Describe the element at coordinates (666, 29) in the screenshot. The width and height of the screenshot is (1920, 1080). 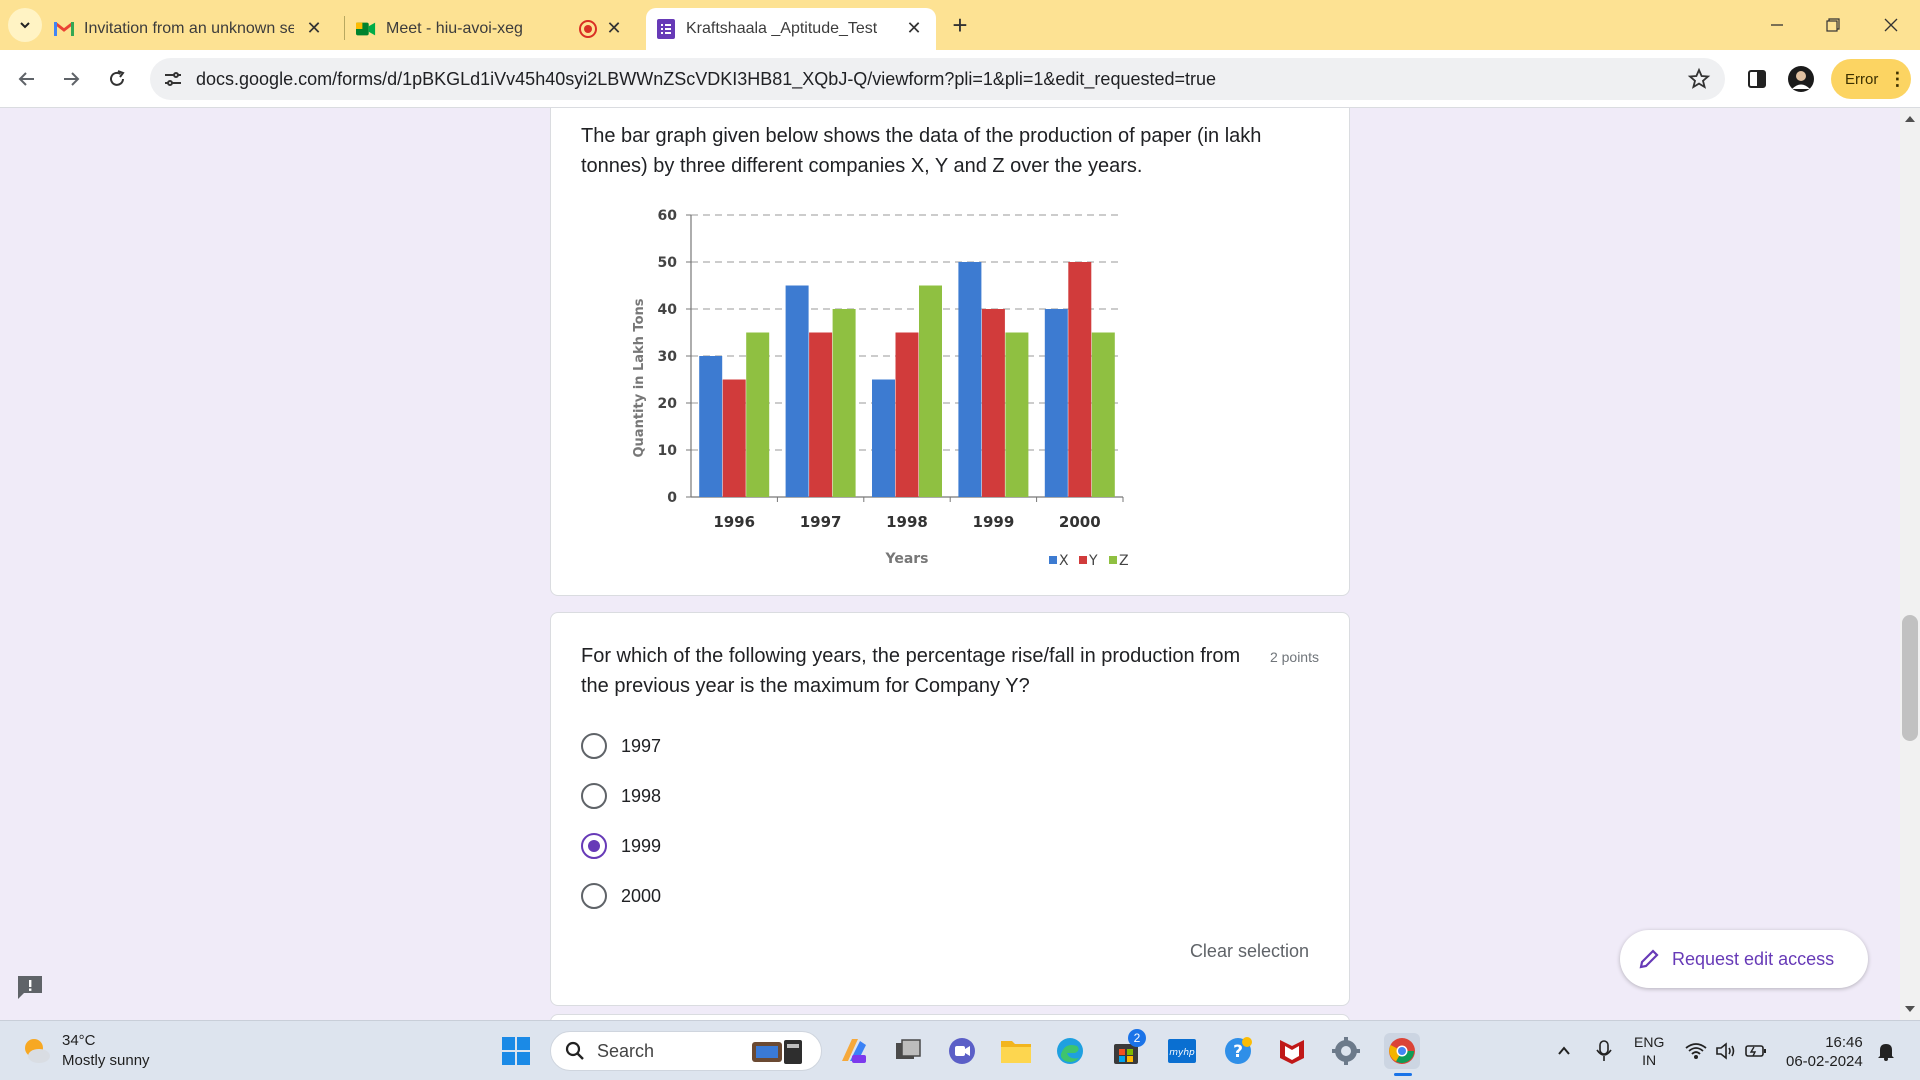
I see `forms-icon` at that location.